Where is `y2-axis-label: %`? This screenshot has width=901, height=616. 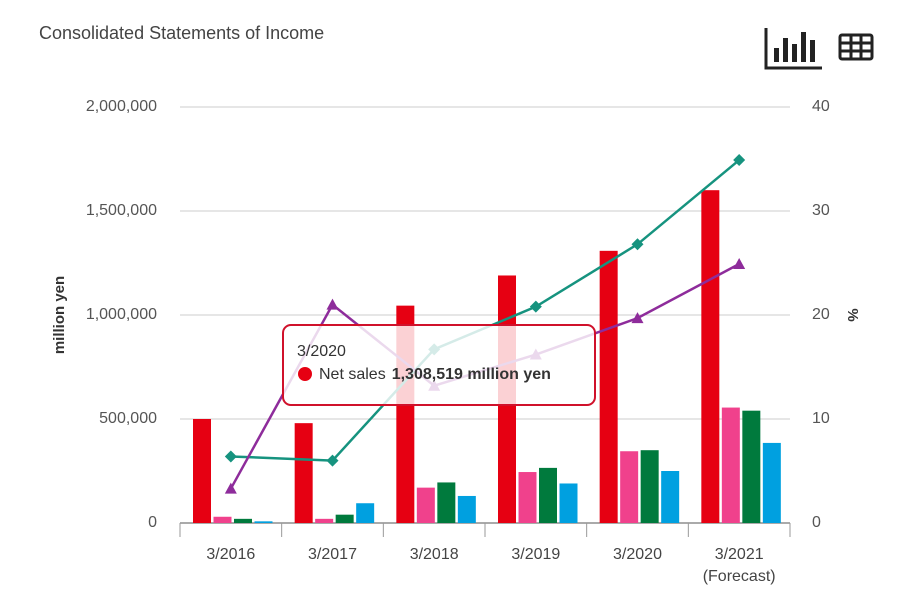
y2-axis-label: % is located at coordinates (852, 314).